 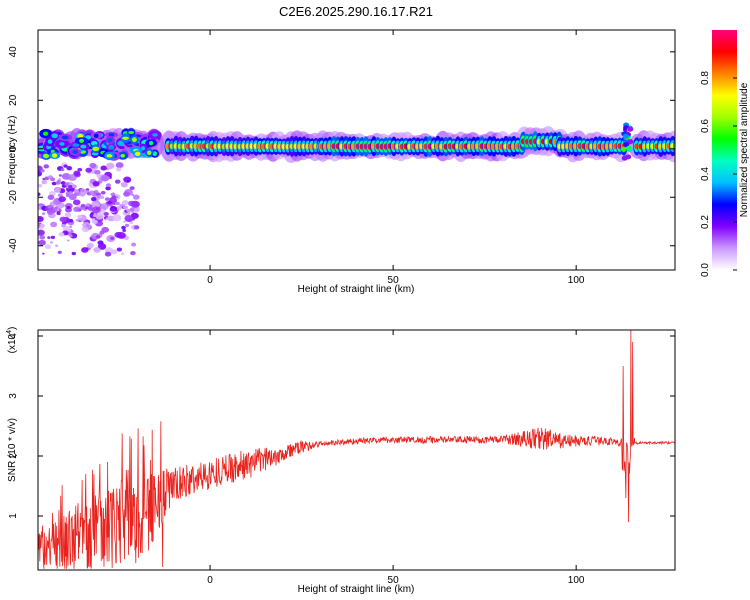 What do you see at coordinates (394, 580) in the screenshot?
I see `x-tick-label: 50` at bounding box center [394, 580].